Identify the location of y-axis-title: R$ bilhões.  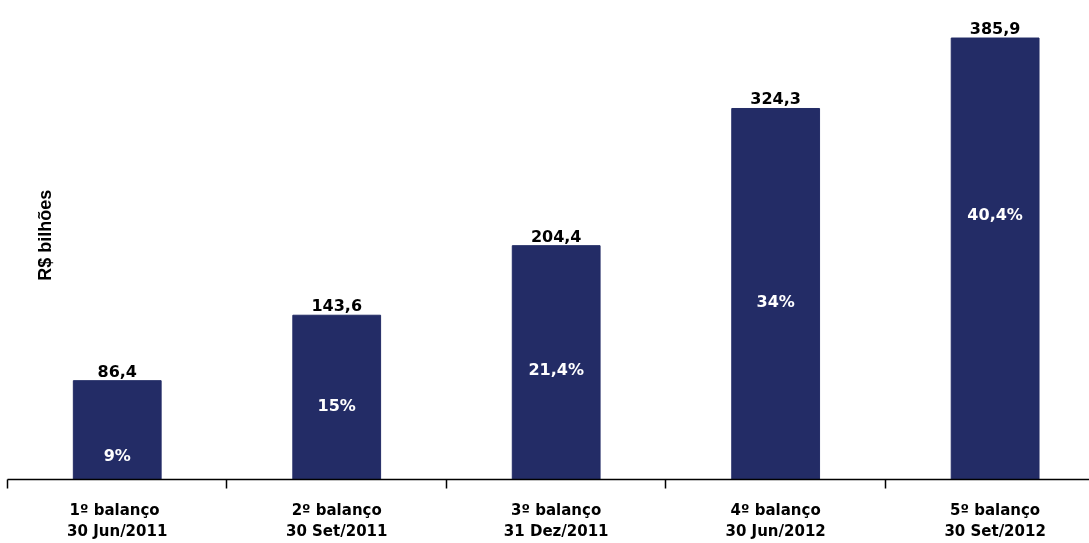
(44, 235).